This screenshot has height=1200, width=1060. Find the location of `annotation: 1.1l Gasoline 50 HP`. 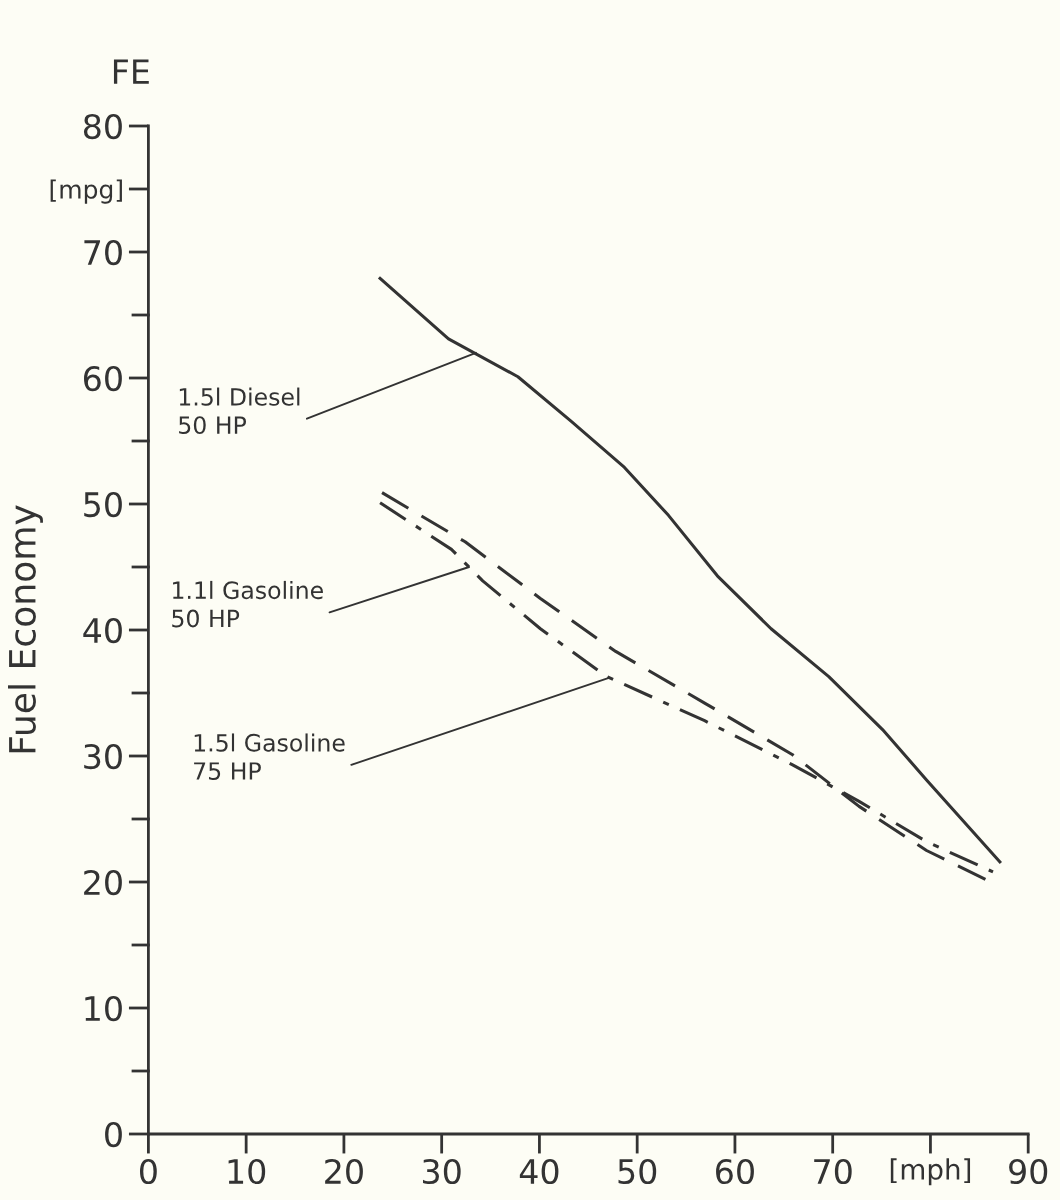

annotation: 1.1l Gasoline 50 HP is located at coordinates (247, 604).